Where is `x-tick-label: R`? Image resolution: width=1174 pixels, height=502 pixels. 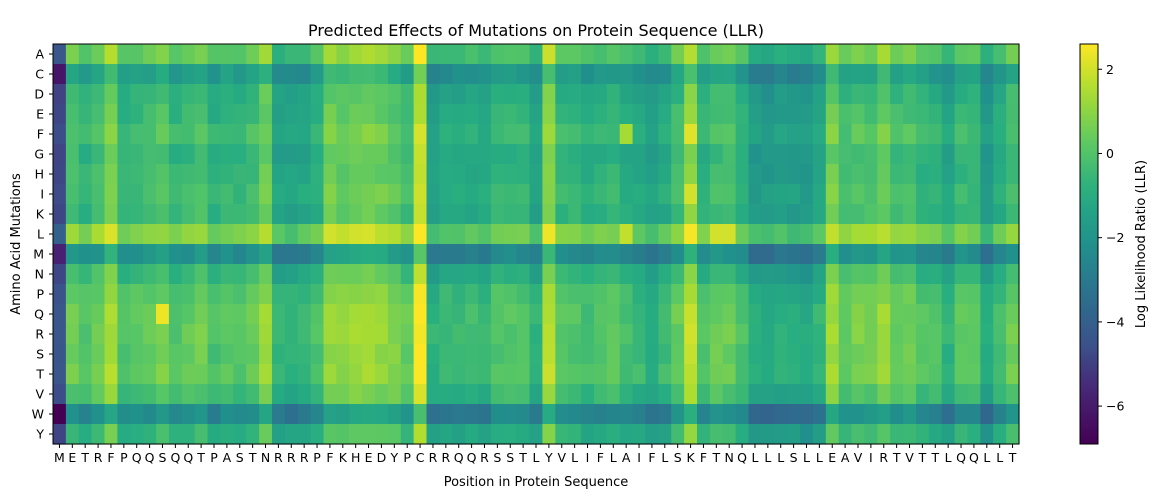 x-tick-label: R is located at coordinates (445, 457).